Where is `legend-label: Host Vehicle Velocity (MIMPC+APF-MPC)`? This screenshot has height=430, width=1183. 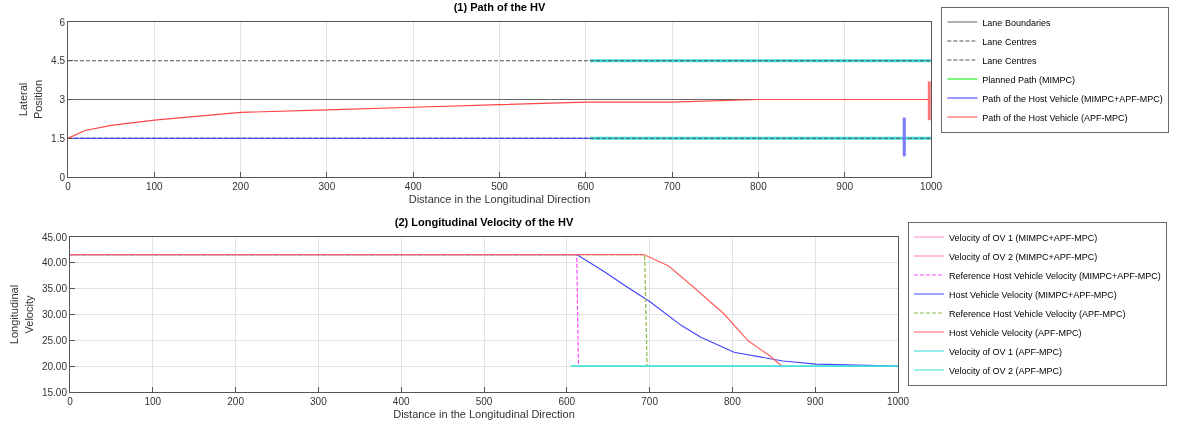
legend-label: Host Vehicle Velocity (MIMPC+APF-MPC) is located at coordinates (1032, 294).